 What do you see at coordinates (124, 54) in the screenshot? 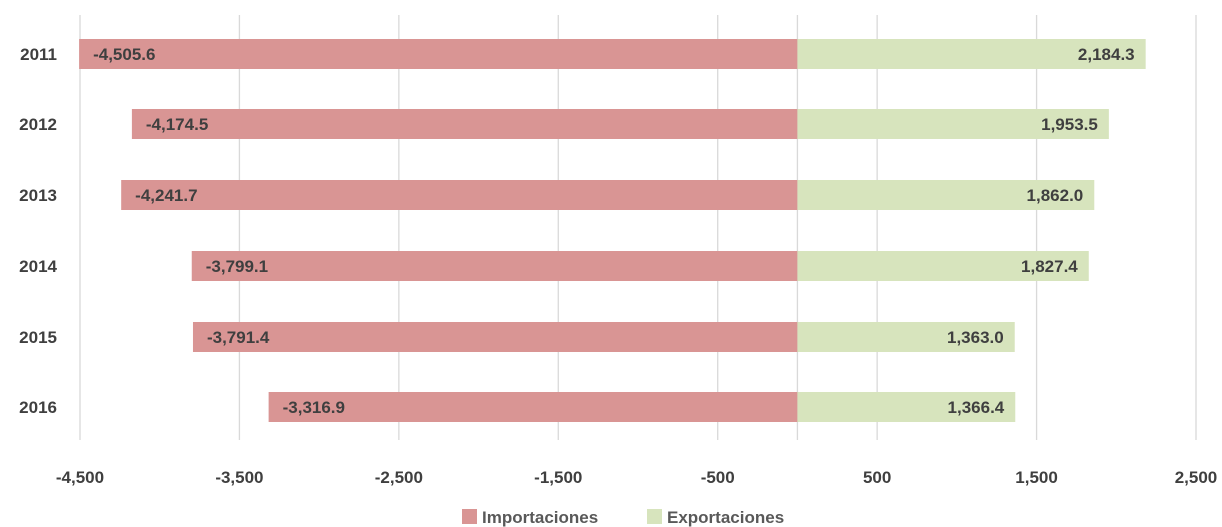
I see `data-label: -4,505.6` at bounding box center [124, 54].